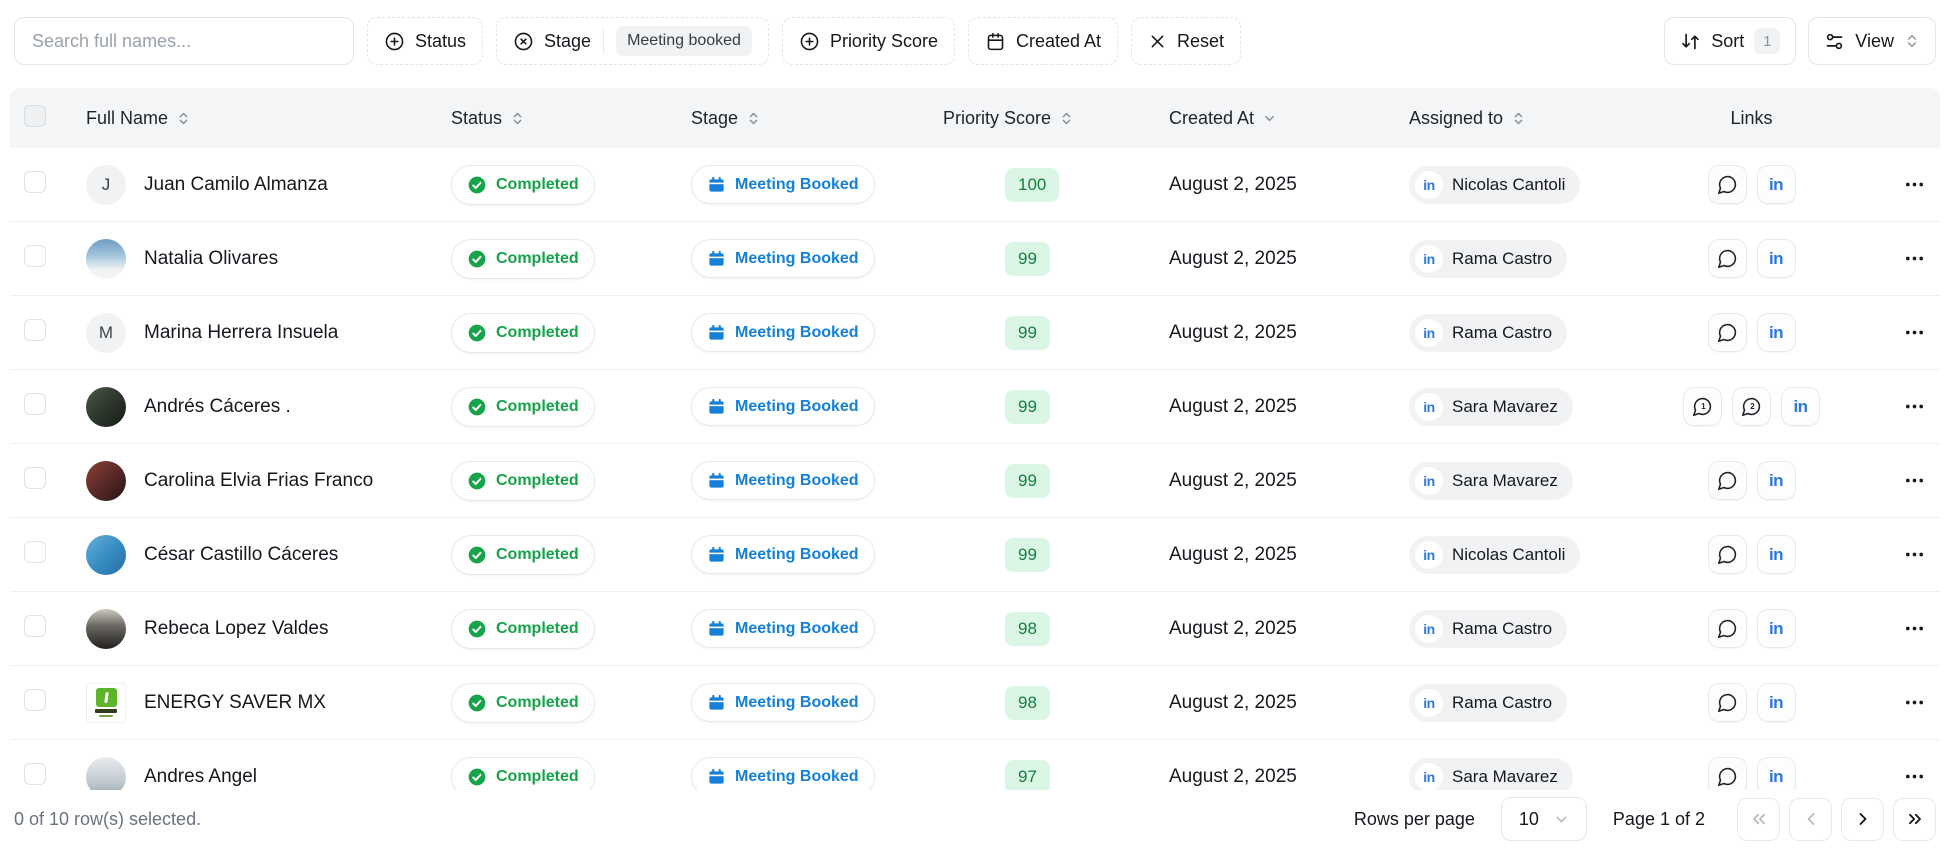  What do you see at coordinates (797, 776) in the screenshot?
I see `stage-label: Meeting Booked` at bounding box center [797, 776].